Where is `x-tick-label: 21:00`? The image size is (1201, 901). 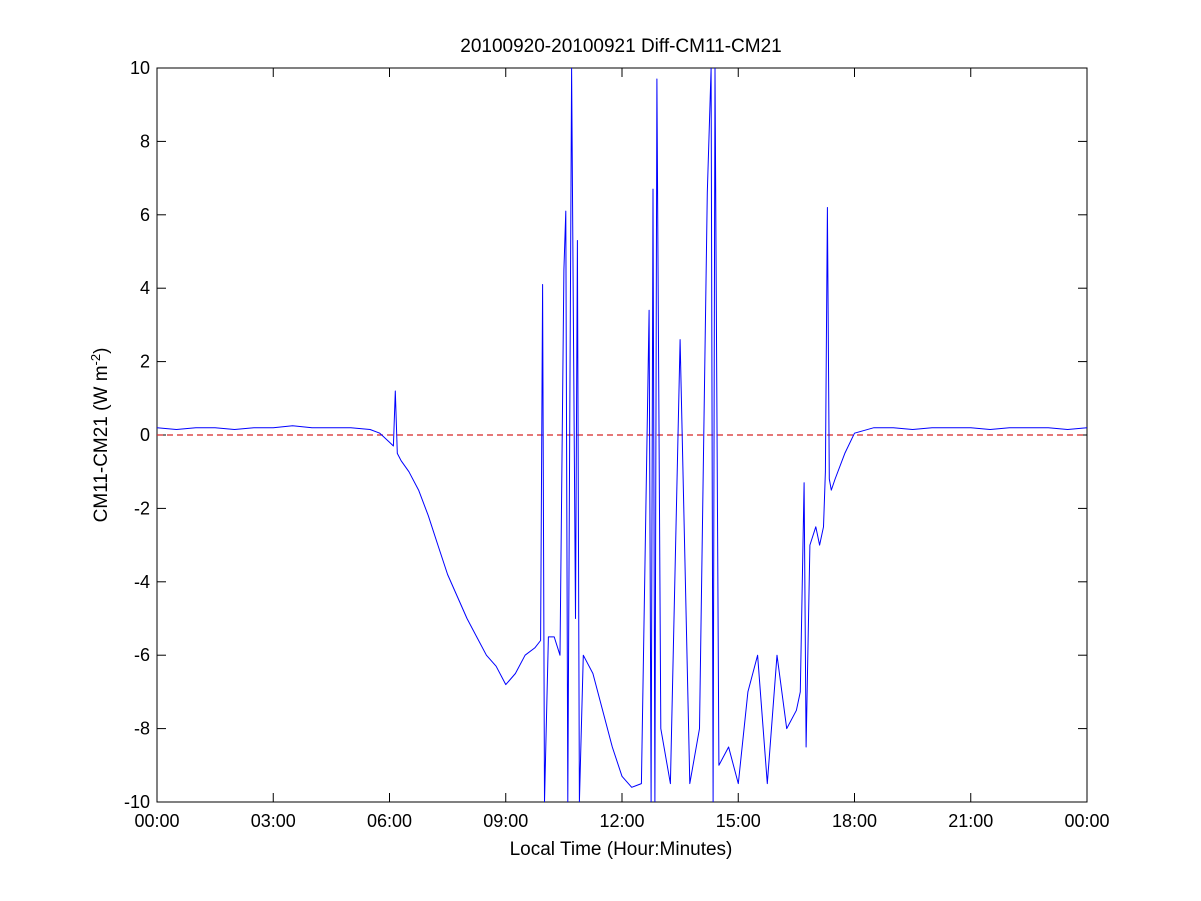 x-tick-label: 21:00 is located at coordinates (970, 821).